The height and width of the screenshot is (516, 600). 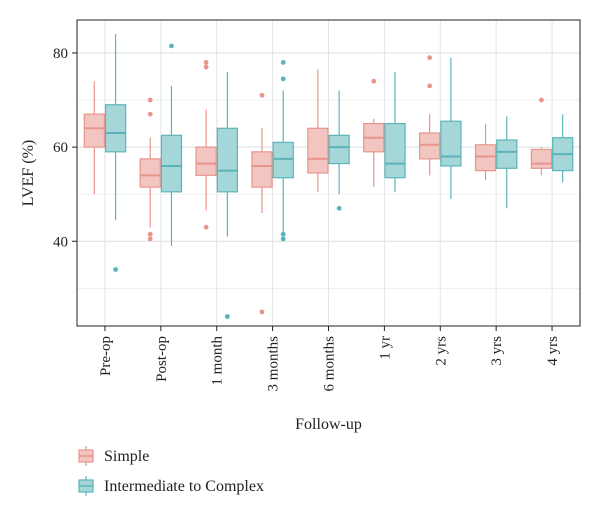 What do you see at coordinates (126, 456) in the screenshot?
I see `legend-label: Simple` at bounding box center [126, 456].